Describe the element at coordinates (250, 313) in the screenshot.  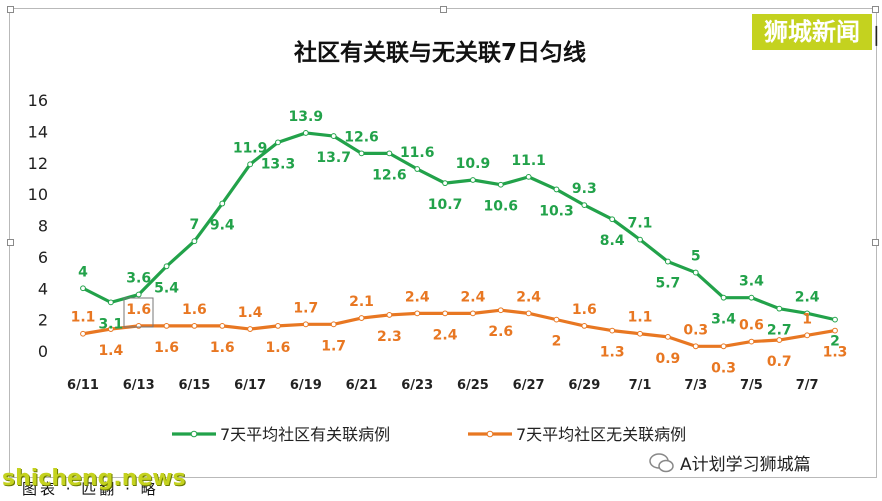
I see `data-label: 1.4` at that location.